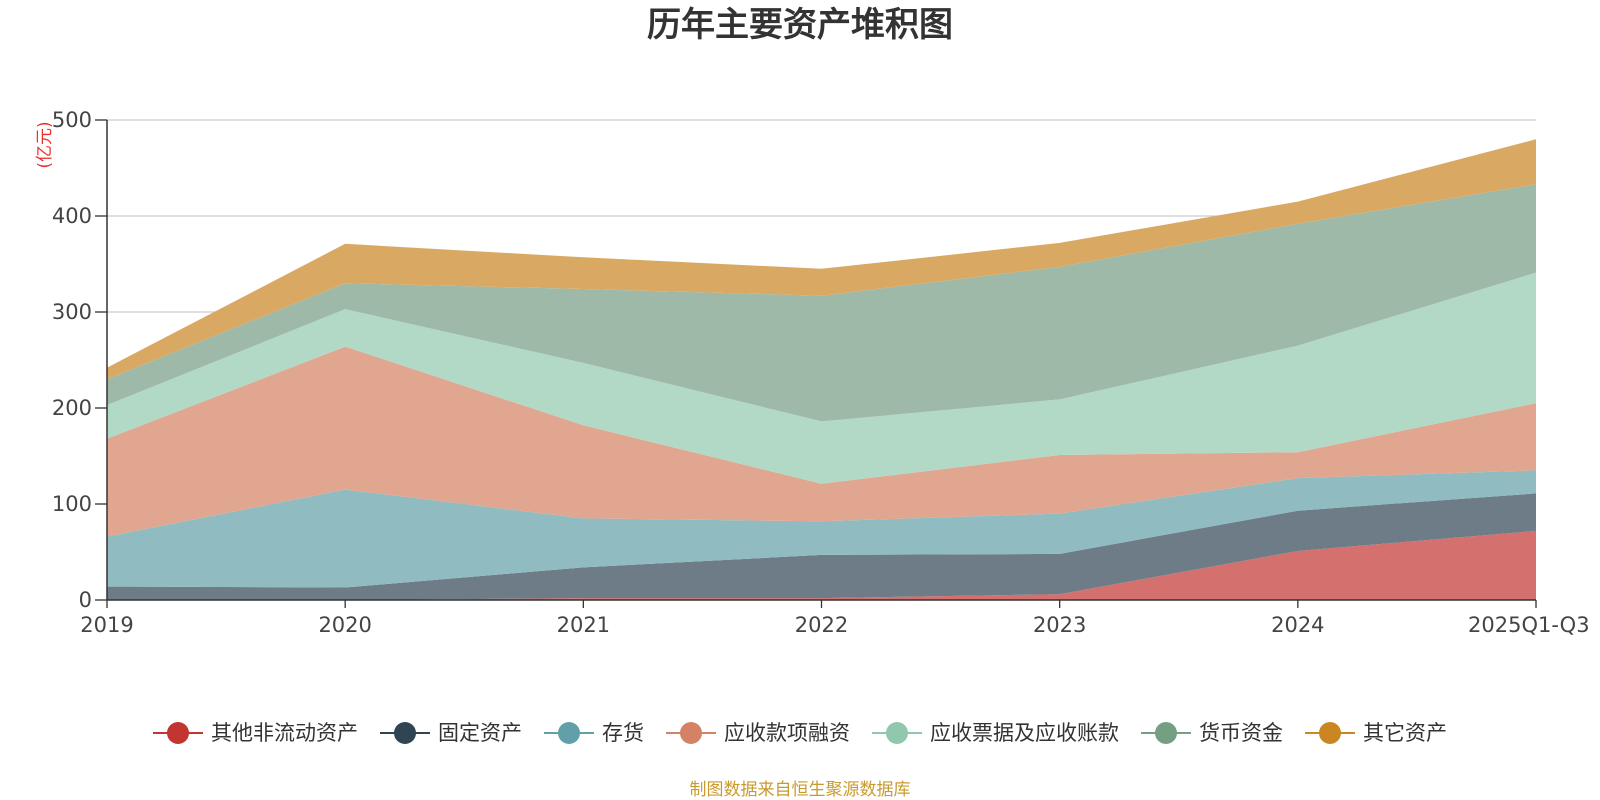 This screenshot has width=1600, height=800. I want to click on legend-item: 货币资金, so click(1212, 733).